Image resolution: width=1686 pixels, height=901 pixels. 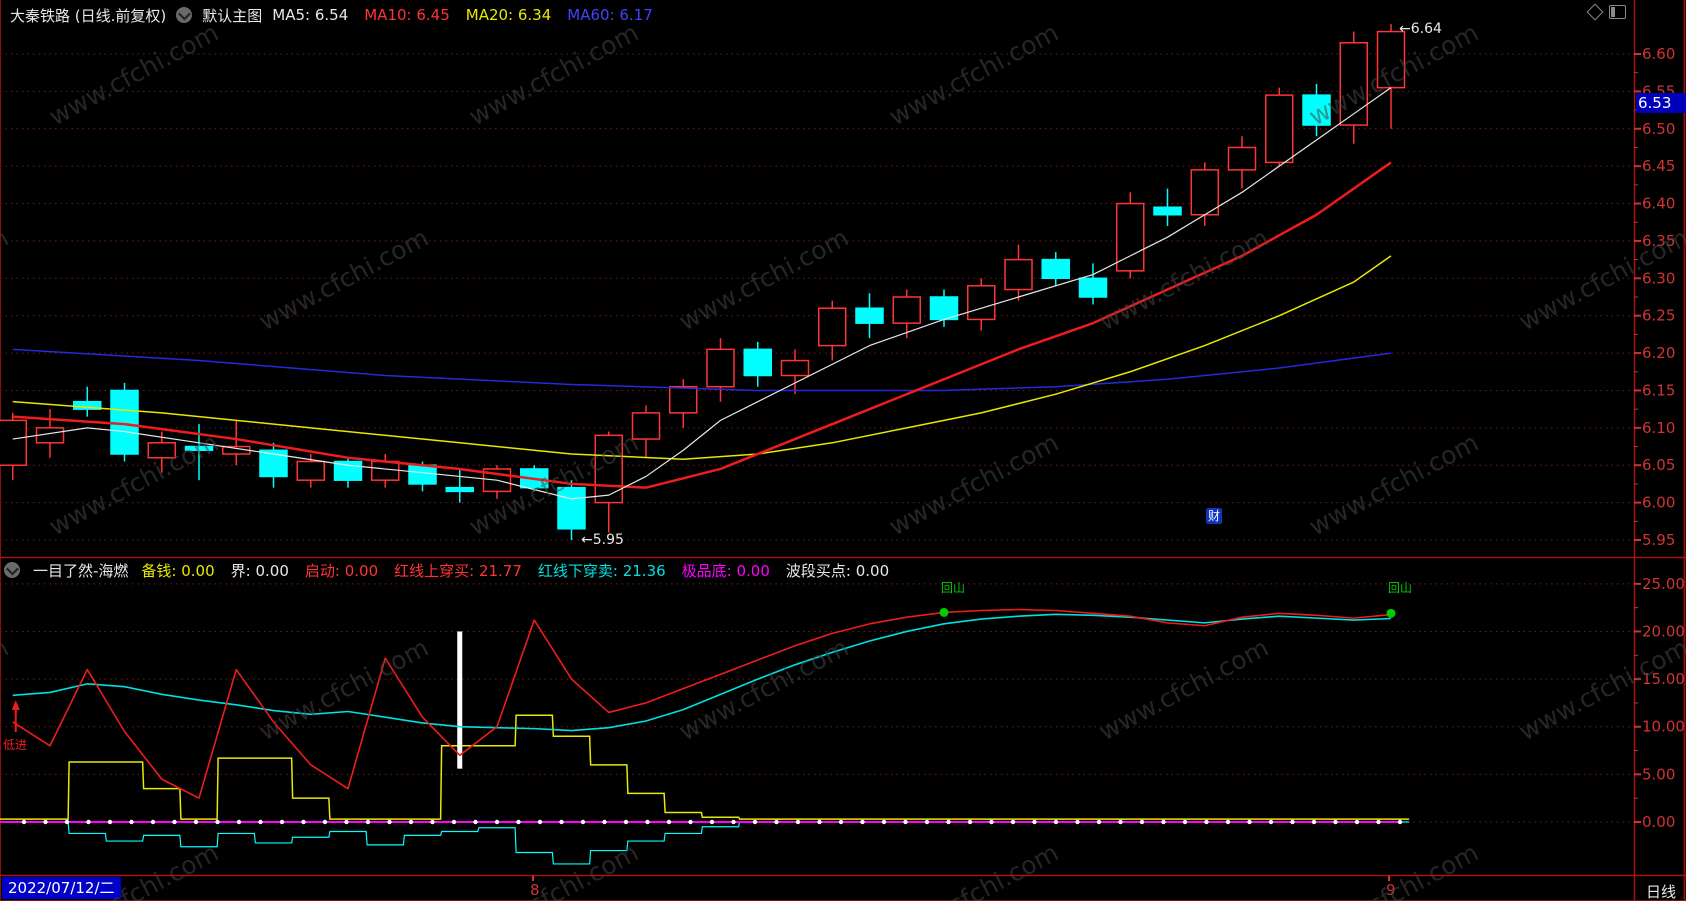 What do you see at coordinates (1420, 29) in the screenshot?
I see `high-price-annotation: ←6.64` at bounding box center [1420, 29].